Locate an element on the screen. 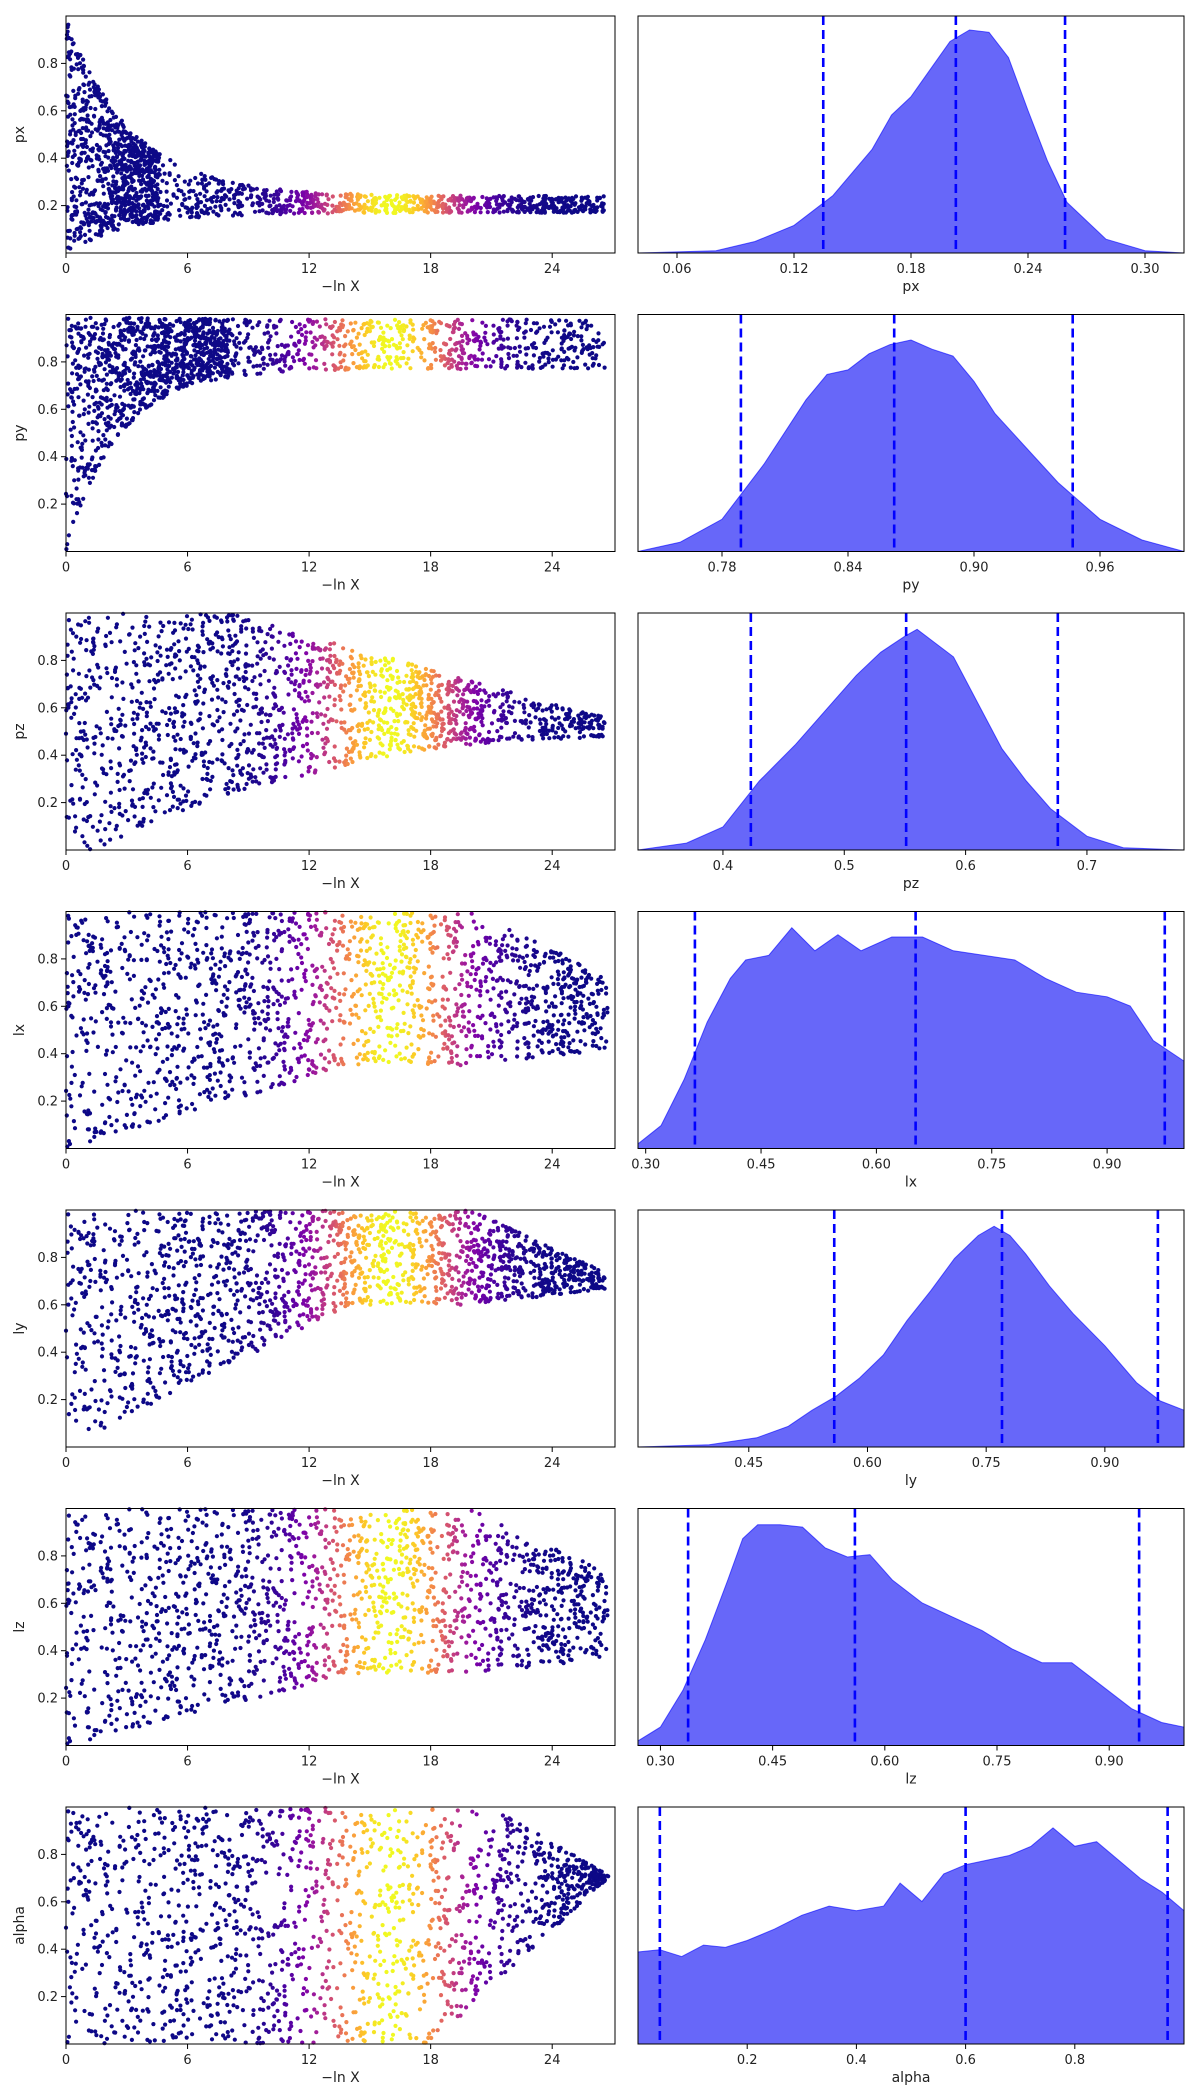 This screenshot has height=2100, width=1200. x-tick-label: 6 is located at coordinates (187, 269).